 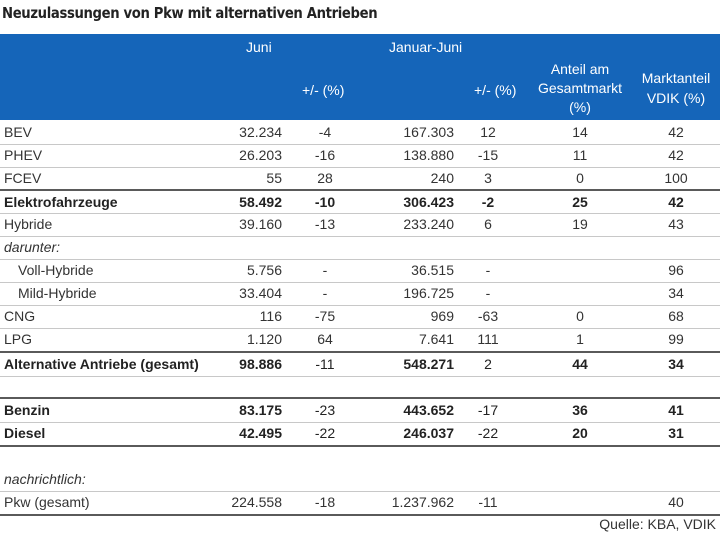 I want to click on cell-change-januar-juni: -15, so click(x=488, y=155).